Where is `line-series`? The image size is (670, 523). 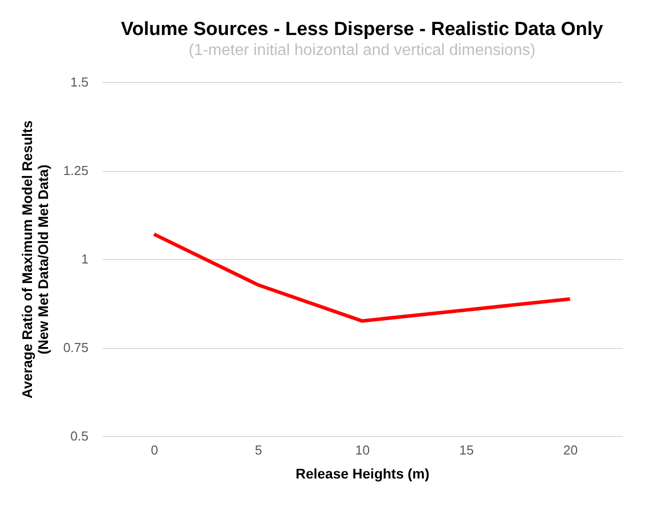
line-series is located at coordinates (362, 277).